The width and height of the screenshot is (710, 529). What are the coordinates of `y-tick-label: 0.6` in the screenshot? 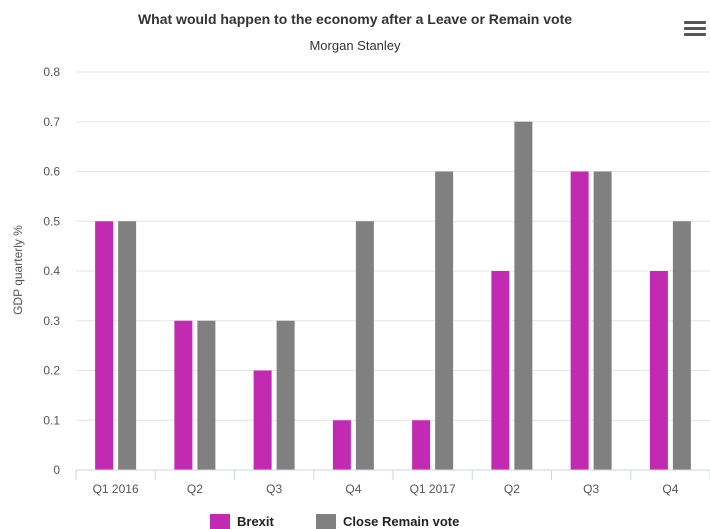 It's located at (51, 172).